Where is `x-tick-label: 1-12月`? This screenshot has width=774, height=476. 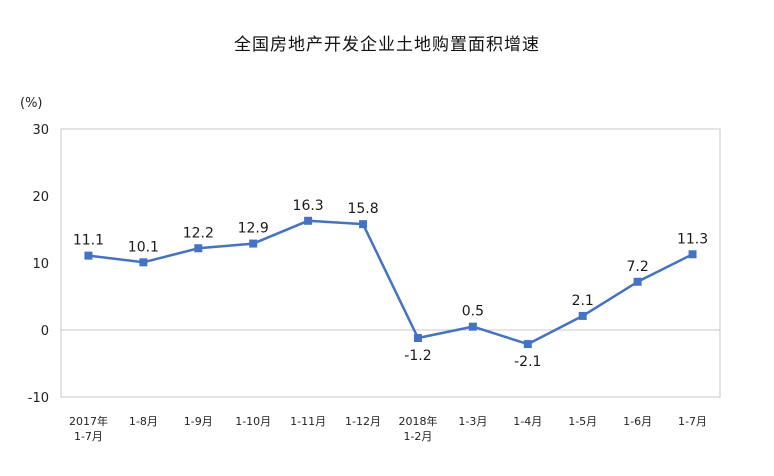
x-tick-label: 1-12月 is located at coordinates (363, 421).